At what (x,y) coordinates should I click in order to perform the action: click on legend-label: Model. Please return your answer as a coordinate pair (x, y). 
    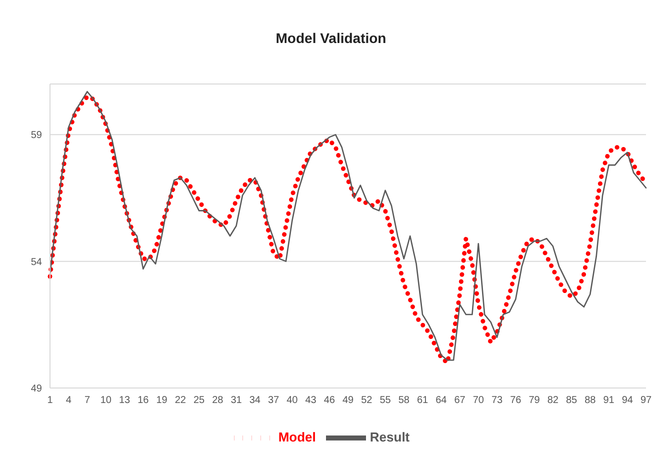
    Looking at the image, I should click on (297, 436).